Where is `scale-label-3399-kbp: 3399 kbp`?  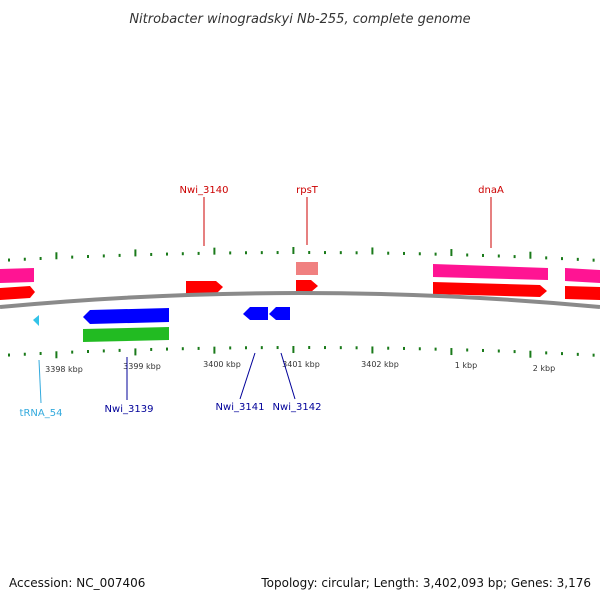 scale-label-3399-kbp: 3399 kbp is located at coordinates (142, 366).